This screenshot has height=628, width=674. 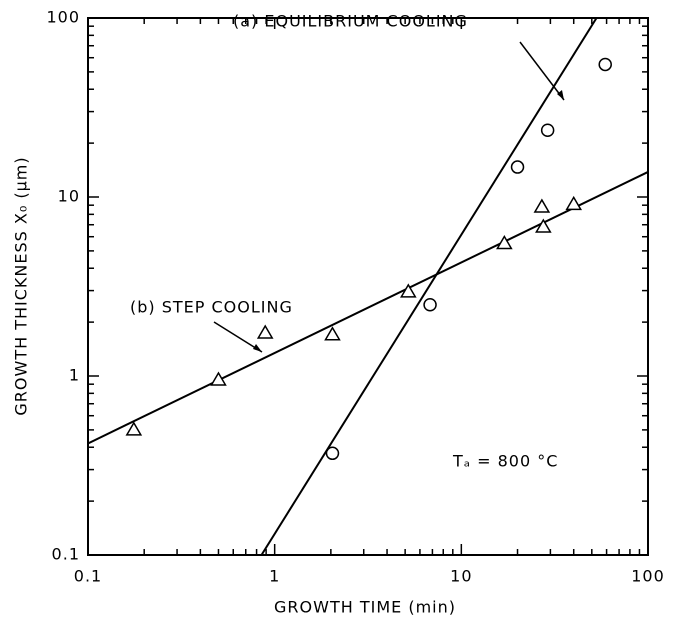 I want to click on x-tick-label: 10, so click(x=461, y=576).